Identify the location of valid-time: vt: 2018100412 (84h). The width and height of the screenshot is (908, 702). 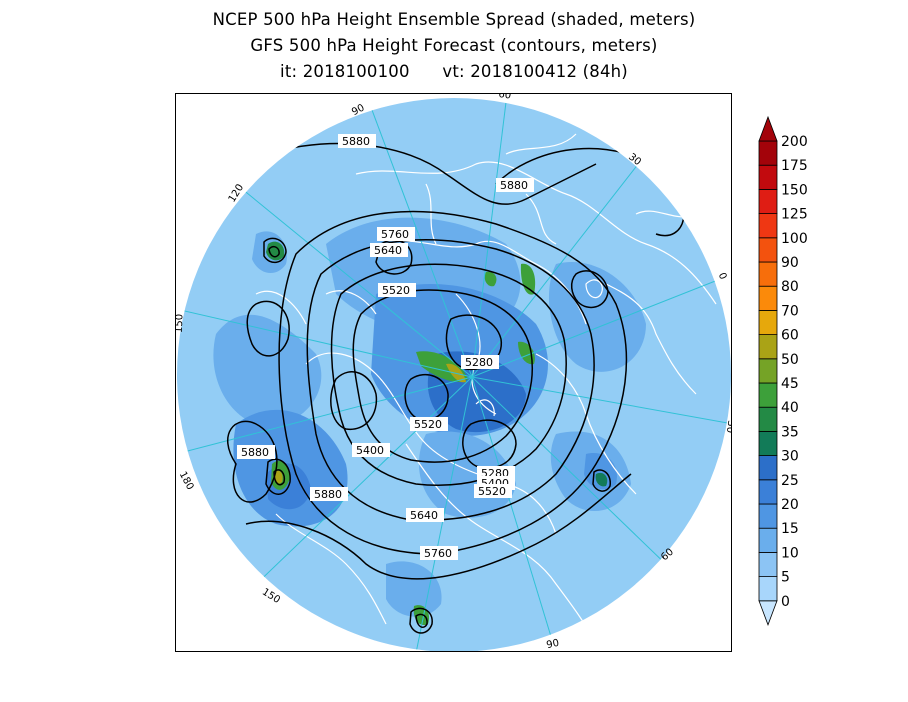
(535, 71).